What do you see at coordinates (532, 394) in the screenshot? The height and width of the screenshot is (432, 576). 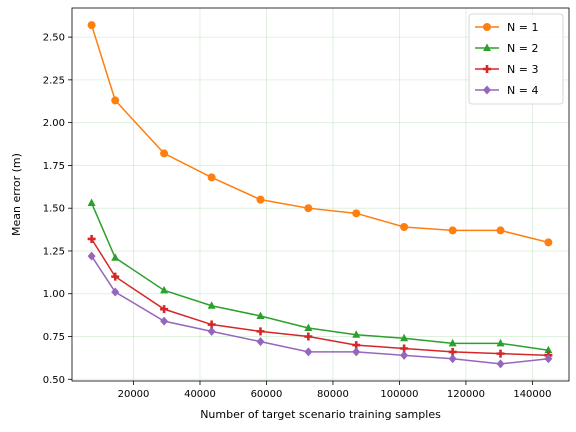 I see `x-tick-label: 140000` at bounding box center [532, 394].